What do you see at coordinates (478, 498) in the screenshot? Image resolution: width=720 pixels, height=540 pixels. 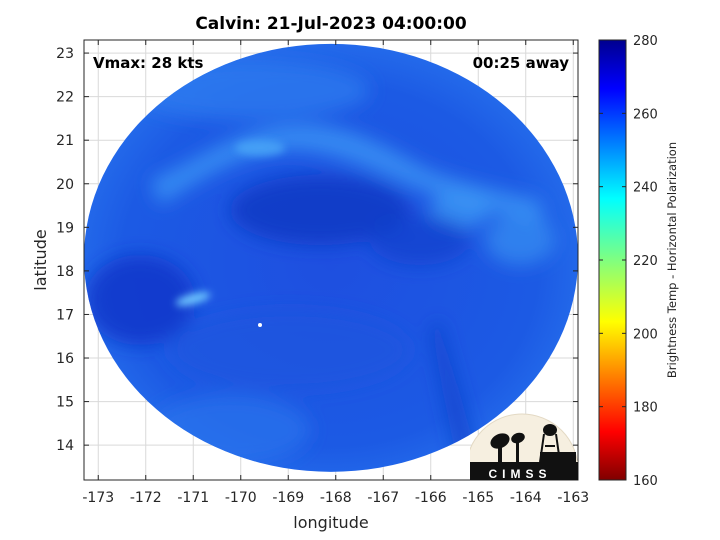 I see `x-tick-label: -165` at bounding box center [478, 498].